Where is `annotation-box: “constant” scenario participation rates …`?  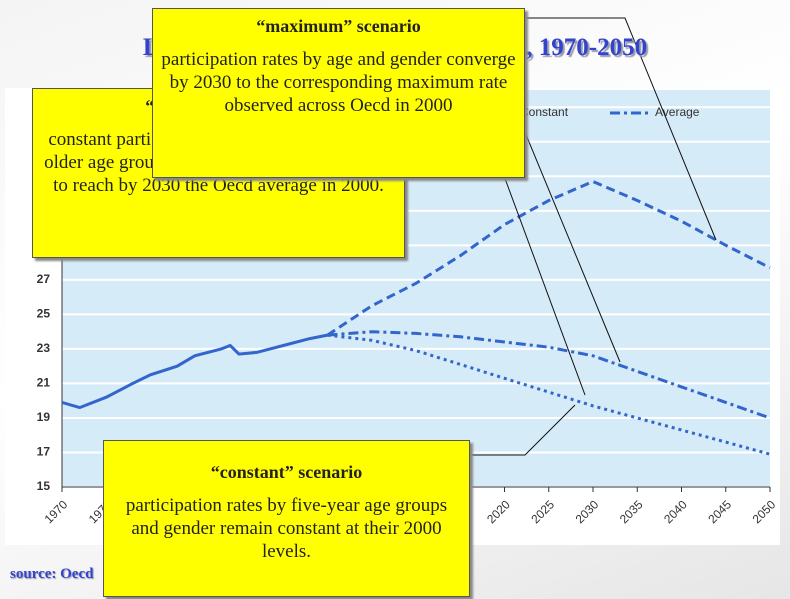
annotation-box: “constant” scenario participation rates … is located at coordinates (286, 518).